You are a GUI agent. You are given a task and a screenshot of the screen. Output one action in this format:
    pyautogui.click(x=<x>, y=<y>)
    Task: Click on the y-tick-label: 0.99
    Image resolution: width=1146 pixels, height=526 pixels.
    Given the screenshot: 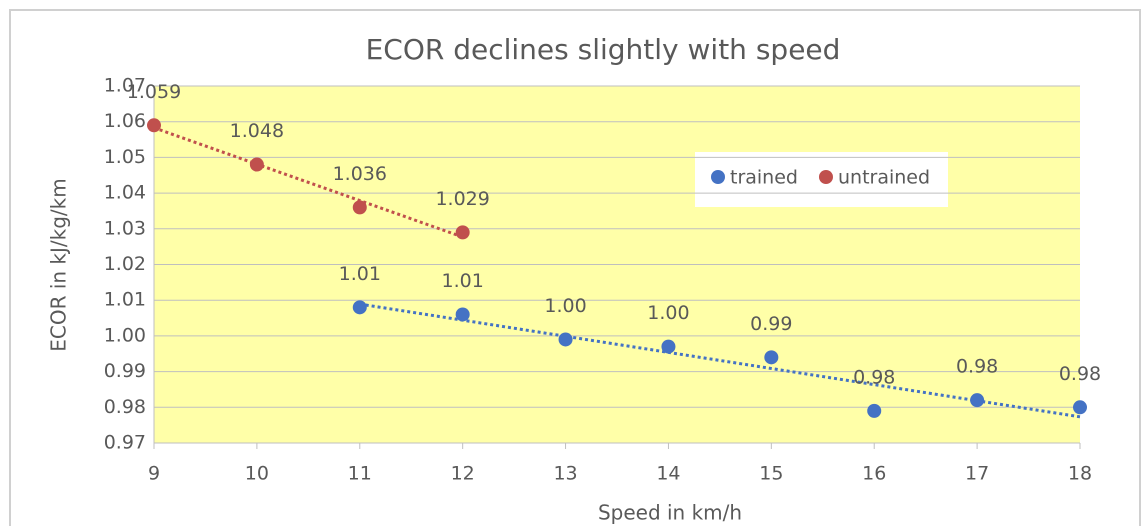 What is the action you would take?
    pyautogui.click(x=125, y=371)
    